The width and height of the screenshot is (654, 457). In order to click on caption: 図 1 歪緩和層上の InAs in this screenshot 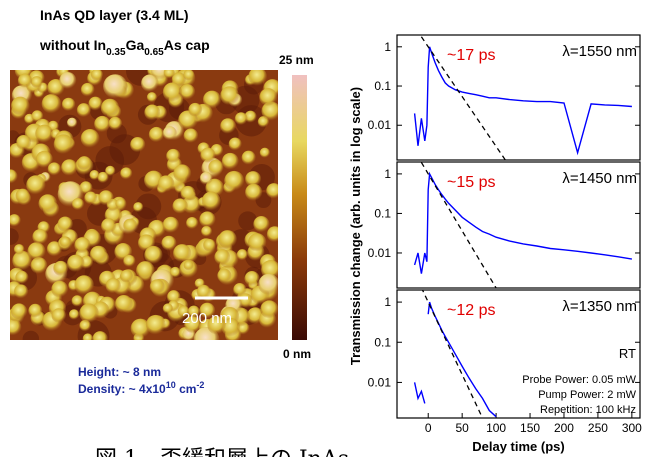, I will do `click(222, 452)`.